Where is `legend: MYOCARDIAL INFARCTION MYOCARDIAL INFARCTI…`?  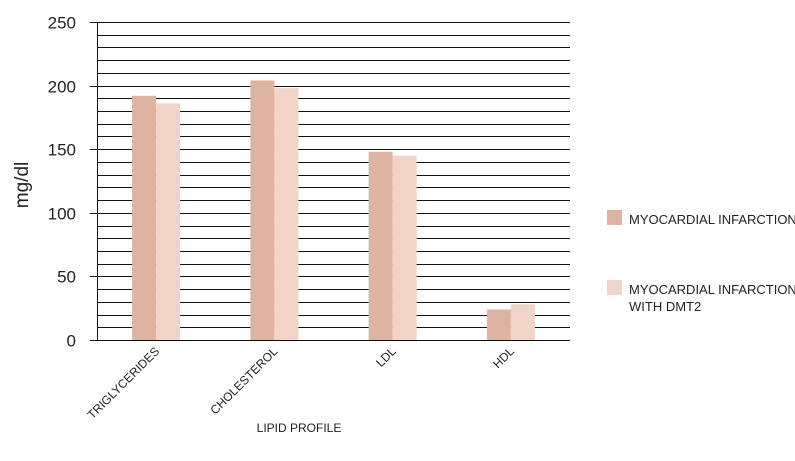 legend: MYOCARDIAL INFARCTION MYOCARDIAL INFARCTI… is located at coordinates (701, 262).